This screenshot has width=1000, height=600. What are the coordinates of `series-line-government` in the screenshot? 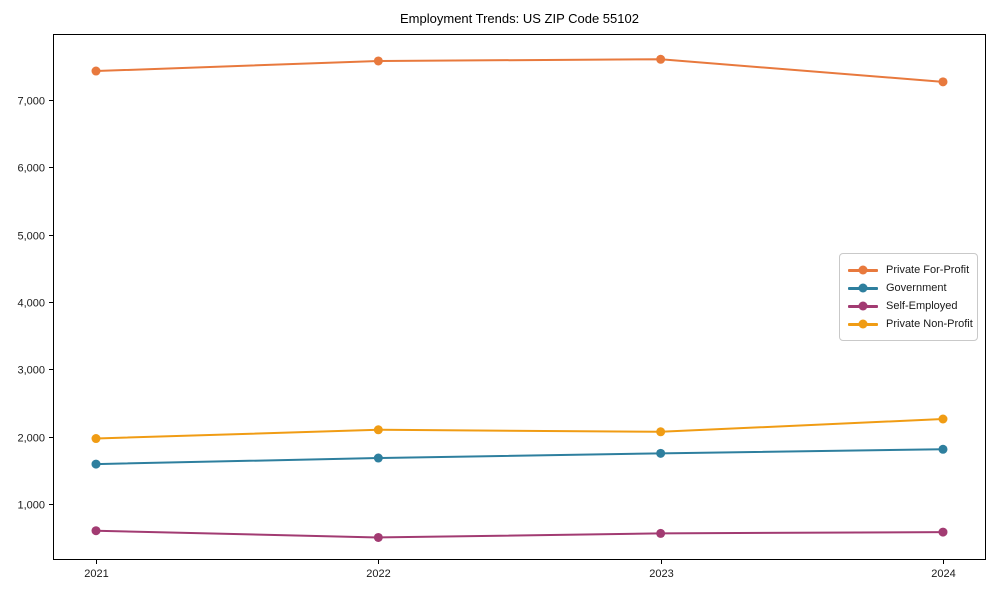 It's located at (519, 457).